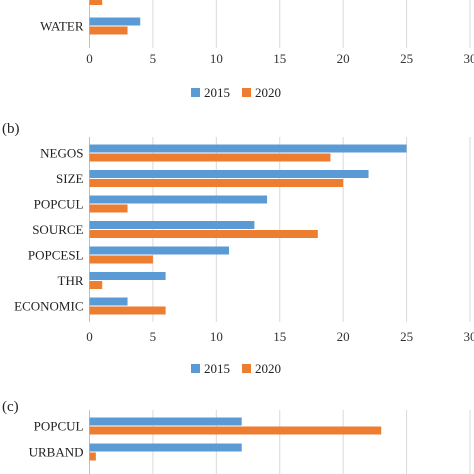  Describe the element at coordinates (56, 452) in the screenshot. I see `category-label: URBAND` at that location.